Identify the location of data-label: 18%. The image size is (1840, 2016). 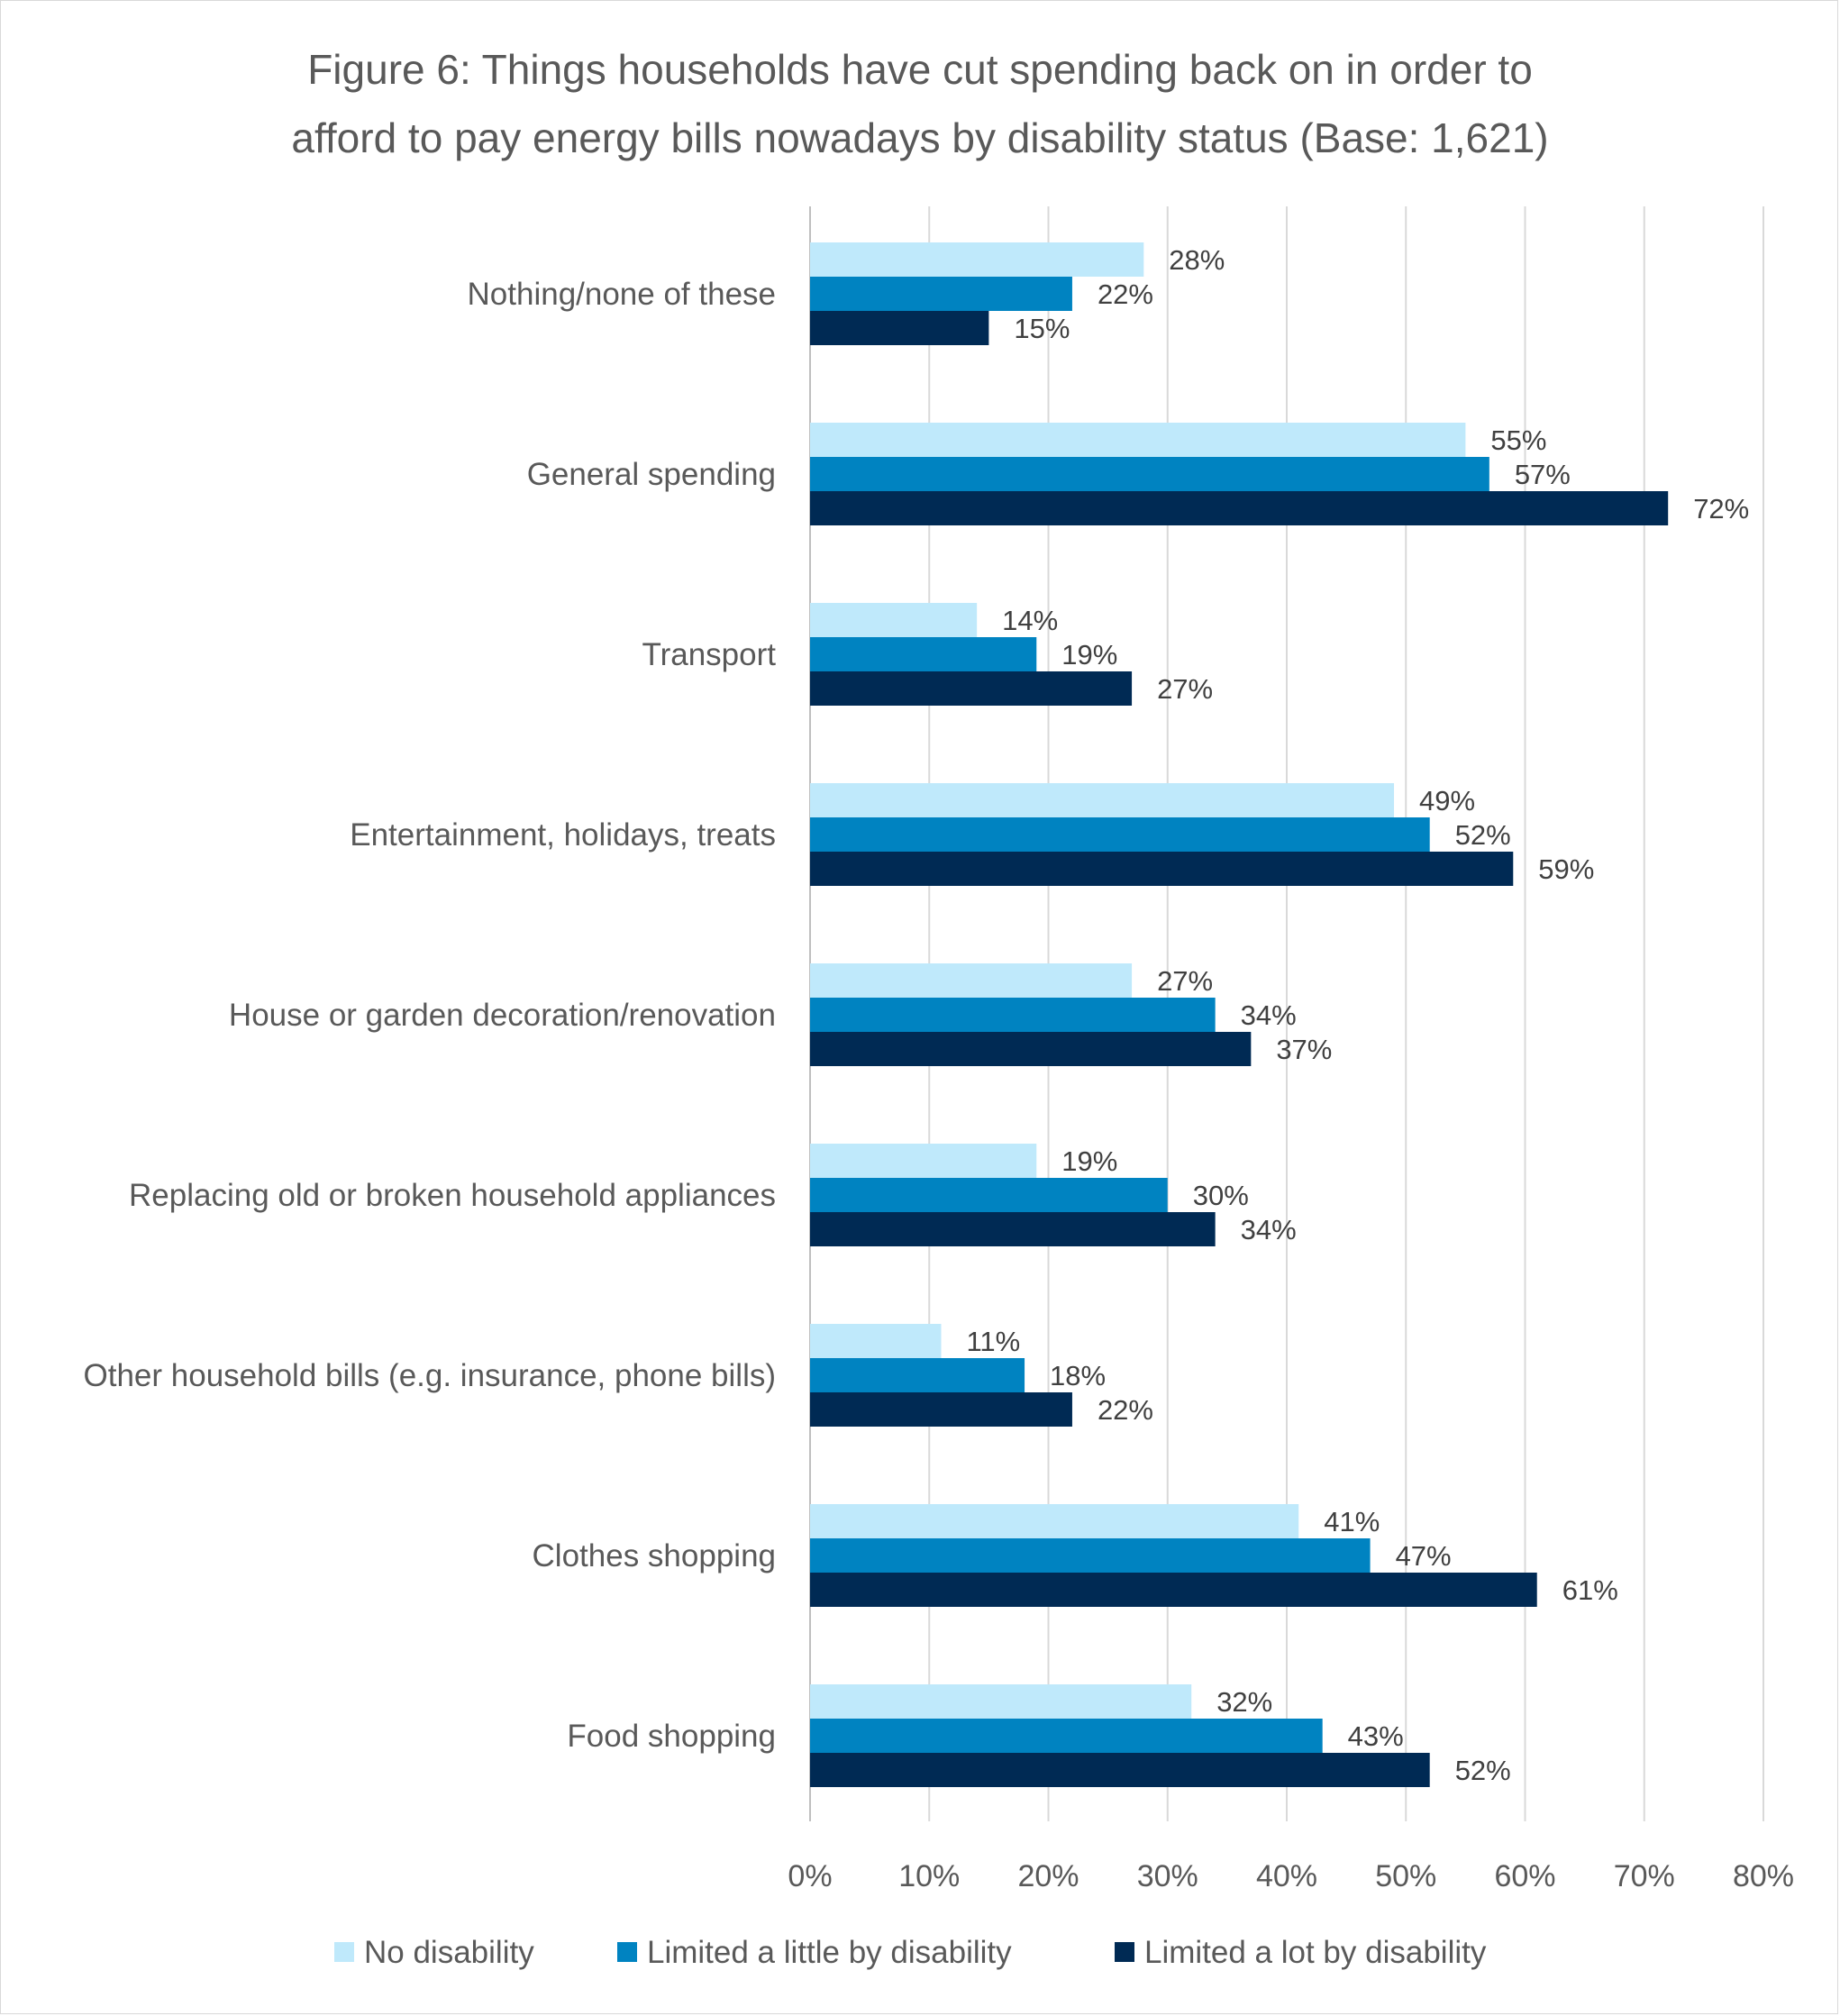
(1078, 1375).